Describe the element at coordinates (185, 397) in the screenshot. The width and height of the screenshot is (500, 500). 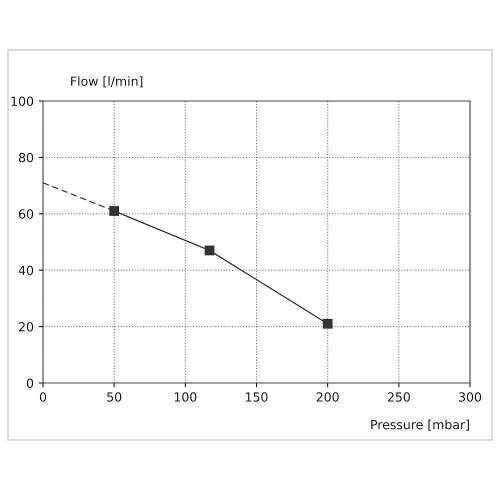
I see `x-tick-label: 100` at that location.